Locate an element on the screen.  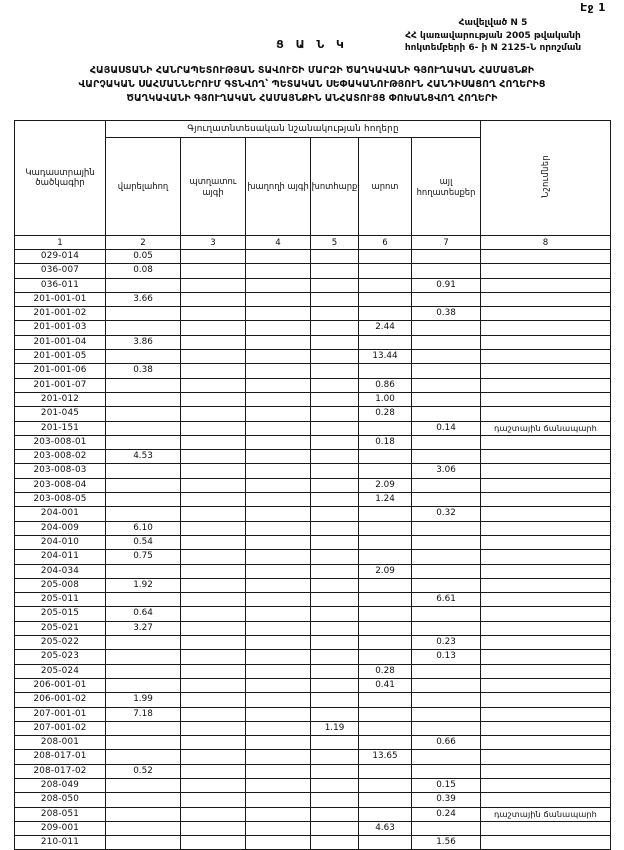
cell-cadastral-code: 210-011 is located at coordinates (60, 842).